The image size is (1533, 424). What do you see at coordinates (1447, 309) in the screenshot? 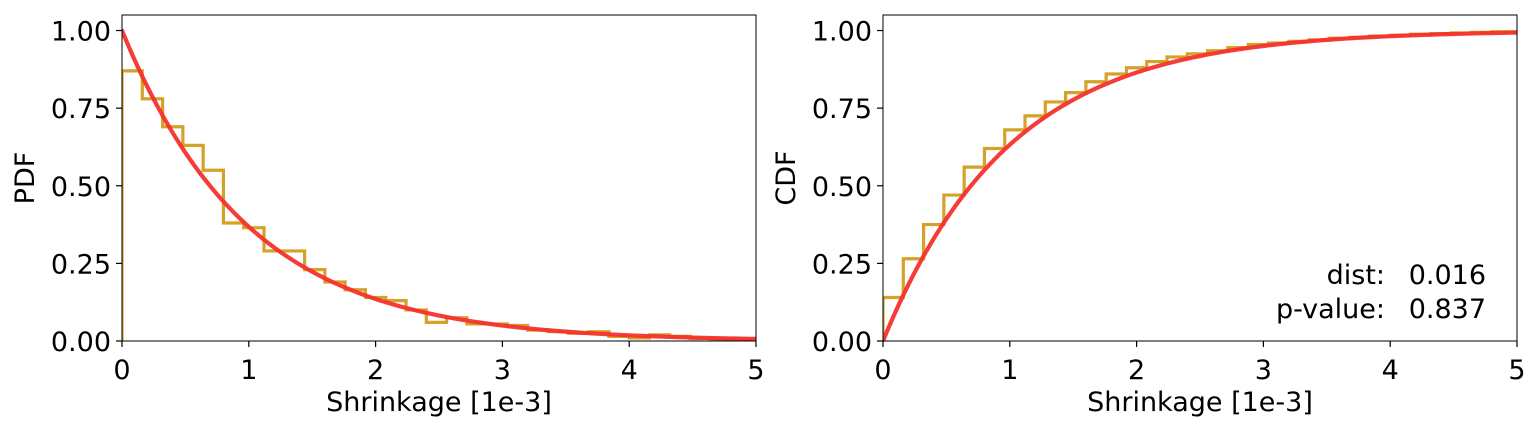
I see `stat-value: 0.837` at bounding box center [1447, 309].